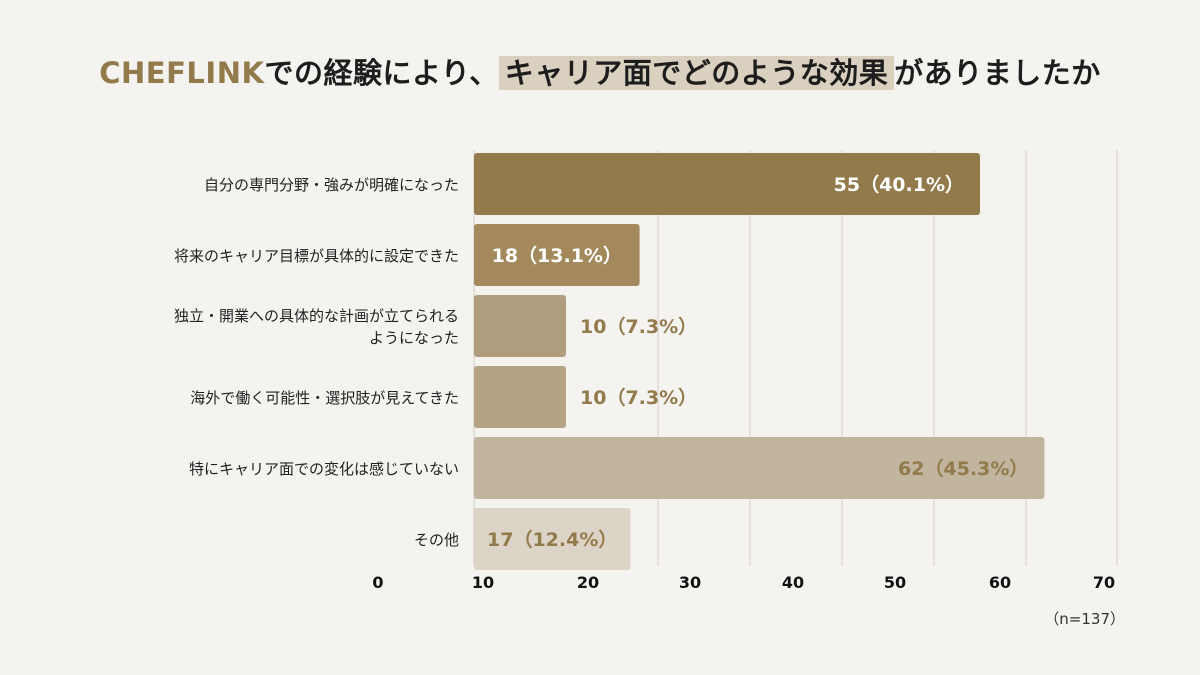  I want to click on x-tick-label: 0, so click(377, 582).